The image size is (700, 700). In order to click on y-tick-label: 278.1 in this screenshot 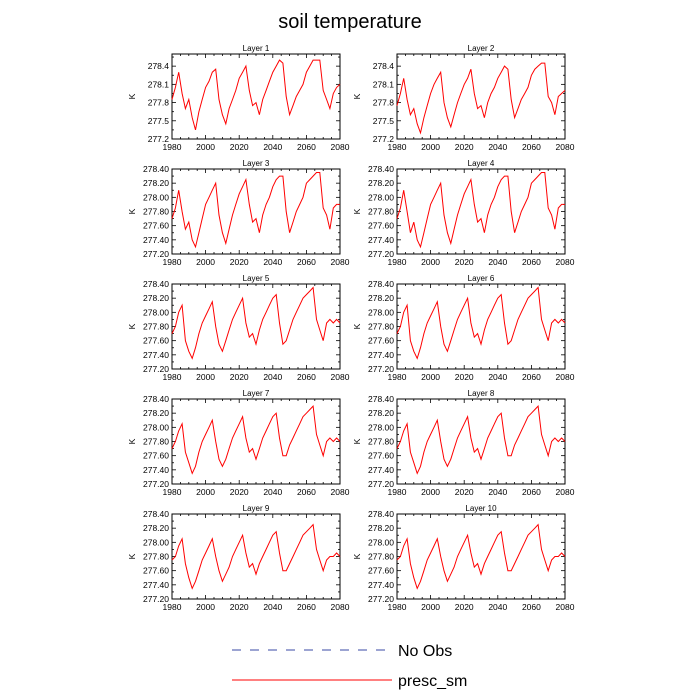, I will do `click(159, 84)`.